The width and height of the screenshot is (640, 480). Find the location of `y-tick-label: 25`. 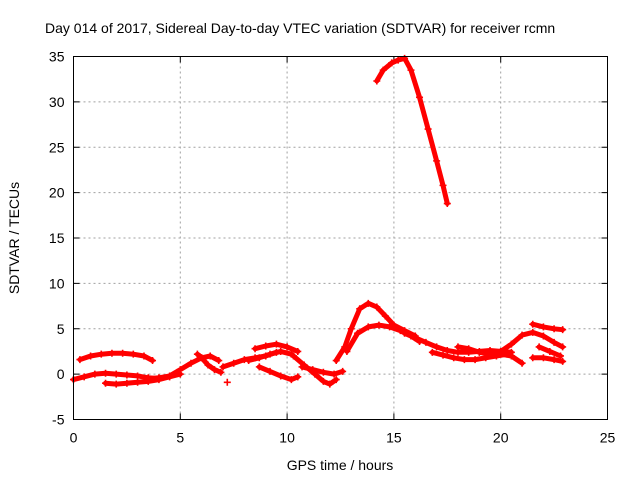

y-tick-label: 25 is located at coordinates (57, 147).